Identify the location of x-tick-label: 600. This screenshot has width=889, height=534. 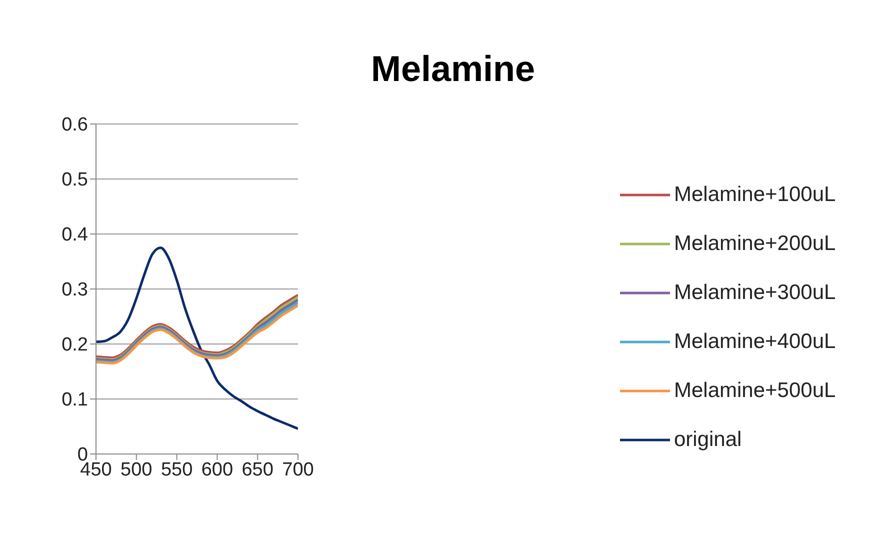
(217, 469).